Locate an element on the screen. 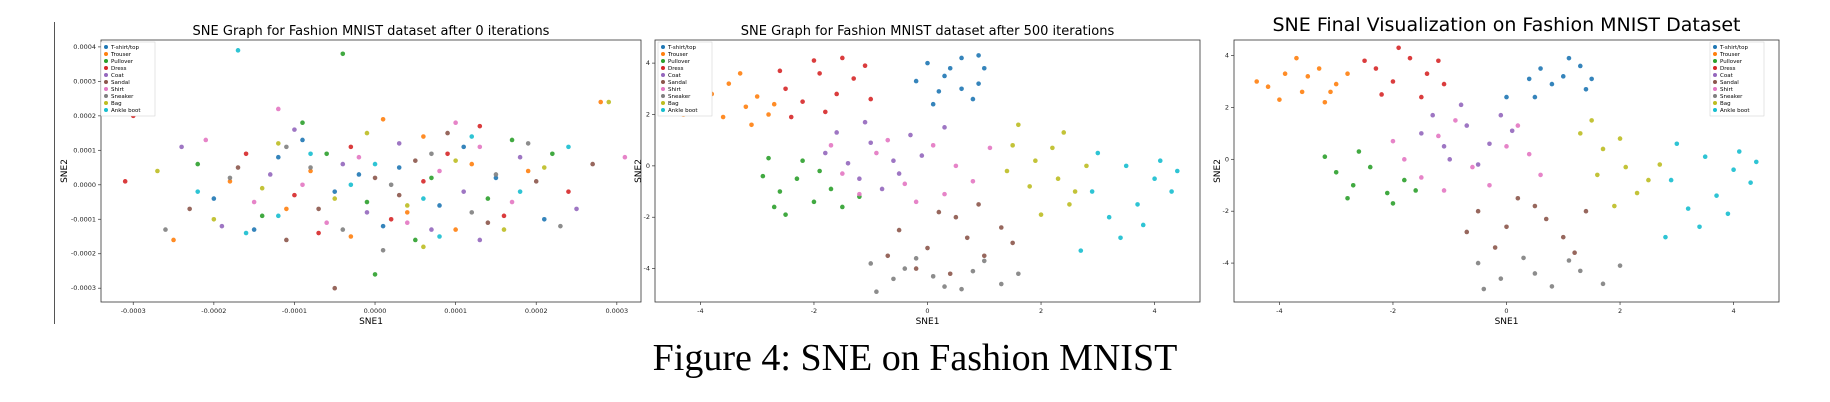  x-tick-label: -0.0001 is located at coordinates (294, 311).